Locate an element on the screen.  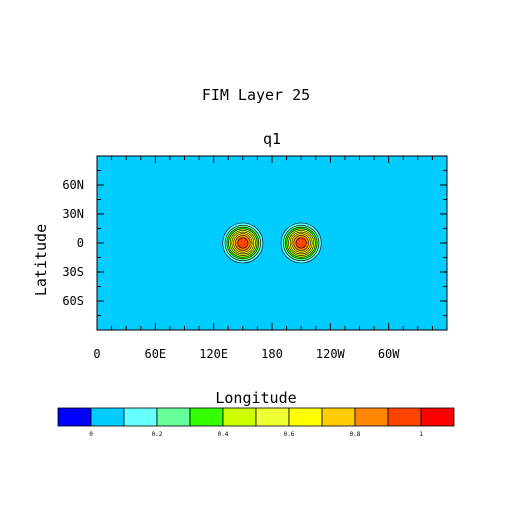
x-tick-label: 60W is located at coordinates (389, 354).